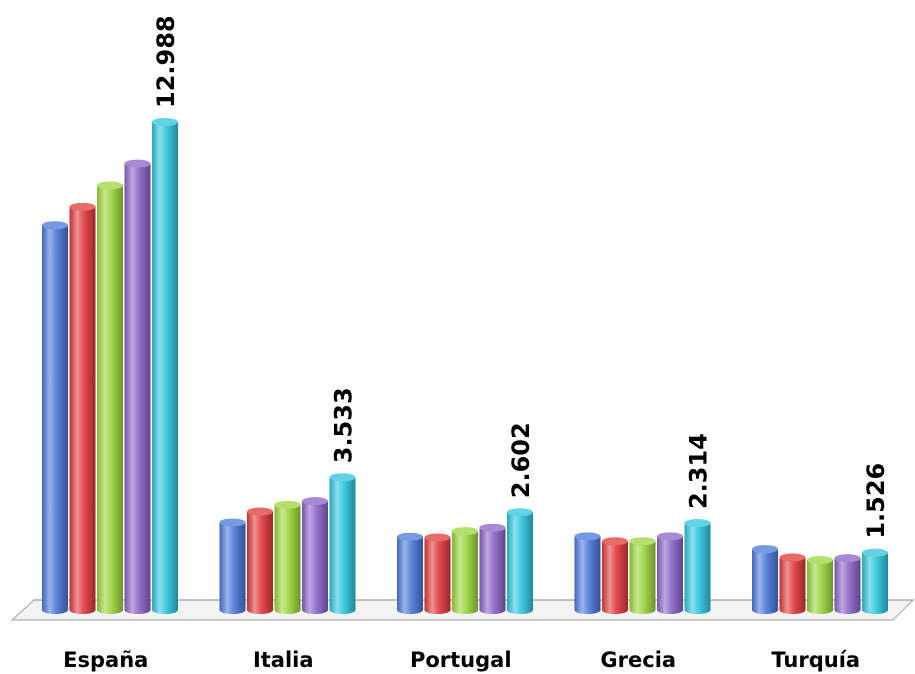  I want to click on category-label-portugal: Portugal, so click(461, 660).